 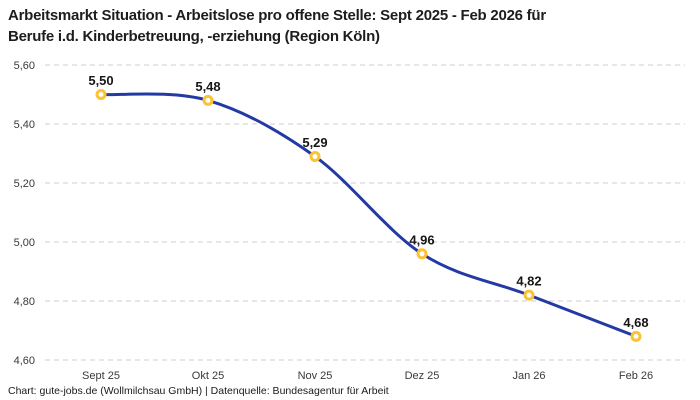 I want to click on y-axis-tick-label: 5,20, so click(x=24, y=184).